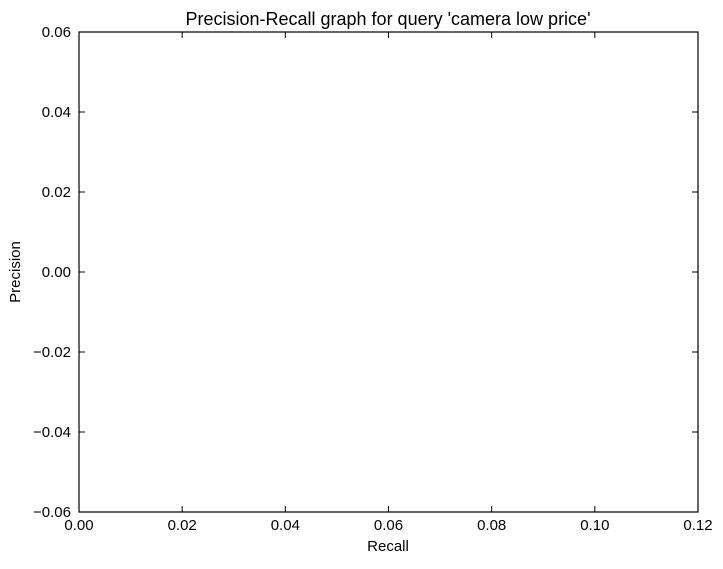 The width and height of the screenshot is (723, 569). What do you see at coordinates (56, 192) in the screenshot?
I see `y-tick-label: 0.02` at bounding box center [56, 192].